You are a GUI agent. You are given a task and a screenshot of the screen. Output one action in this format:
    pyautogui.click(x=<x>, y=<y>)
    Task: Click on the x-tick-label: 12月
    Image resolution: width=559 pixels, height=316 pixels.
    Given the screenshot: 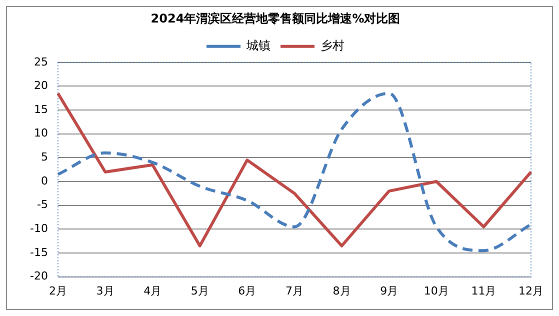 What is the action you would take?
    pyautogui.click(x=531, y=291)
    